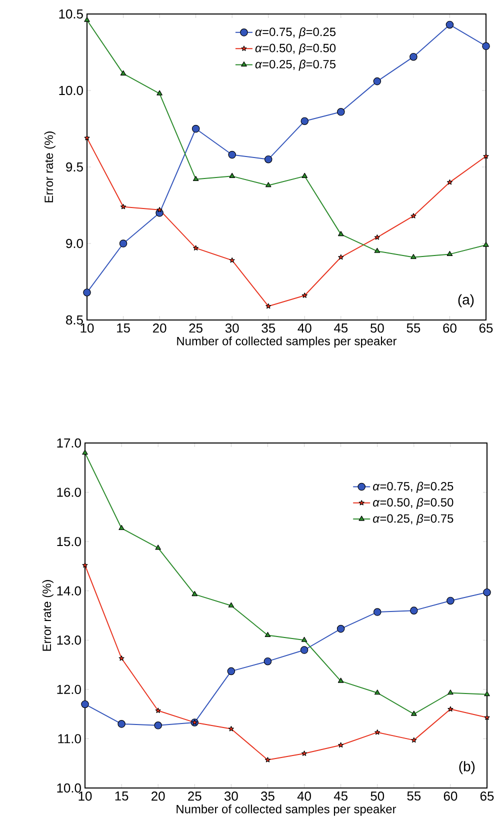  Describe the element at coordinates (69, 591) in the screenshot. I see `y-tick-label: 14.0` at that location.